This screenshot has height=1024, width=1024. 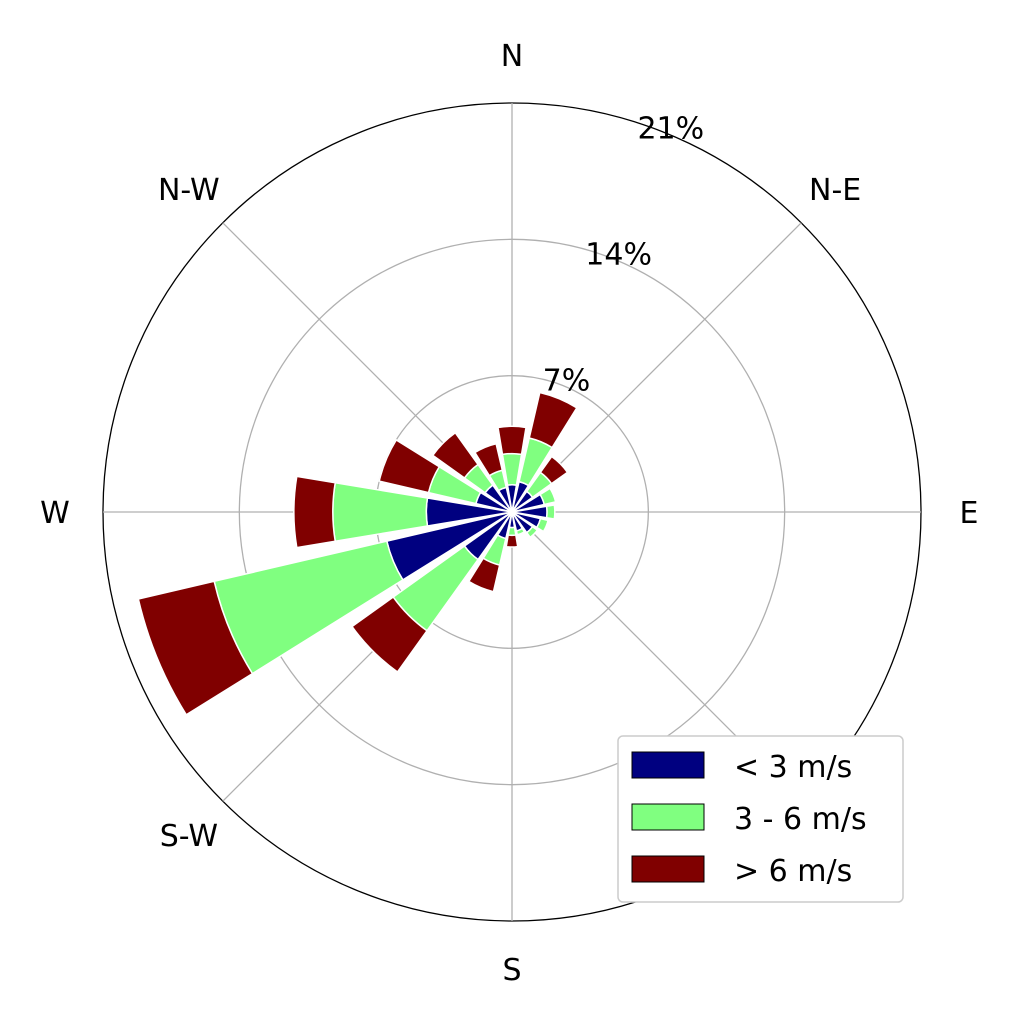 I want to click on legend-swatch-strong, so click(x=668, y=869).